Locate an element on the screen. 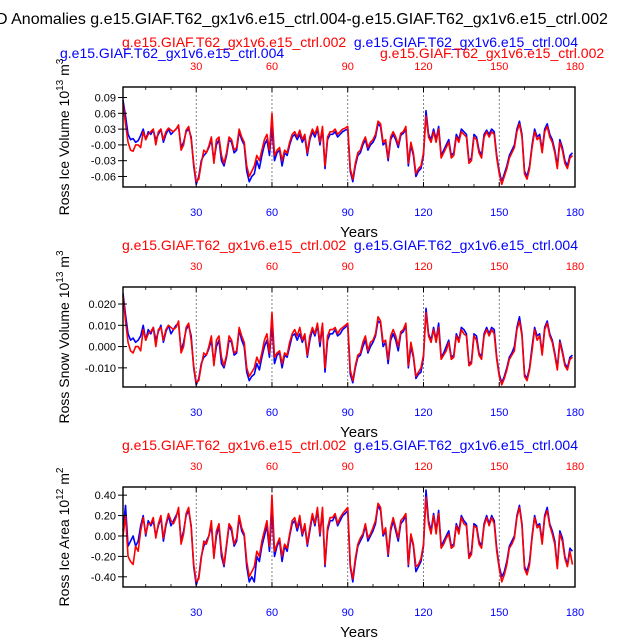 The height and width of the screenshot is (638, 638). y-axis-label: Ross Ice Area 1012 m2 is located at coordinates (63, 536).